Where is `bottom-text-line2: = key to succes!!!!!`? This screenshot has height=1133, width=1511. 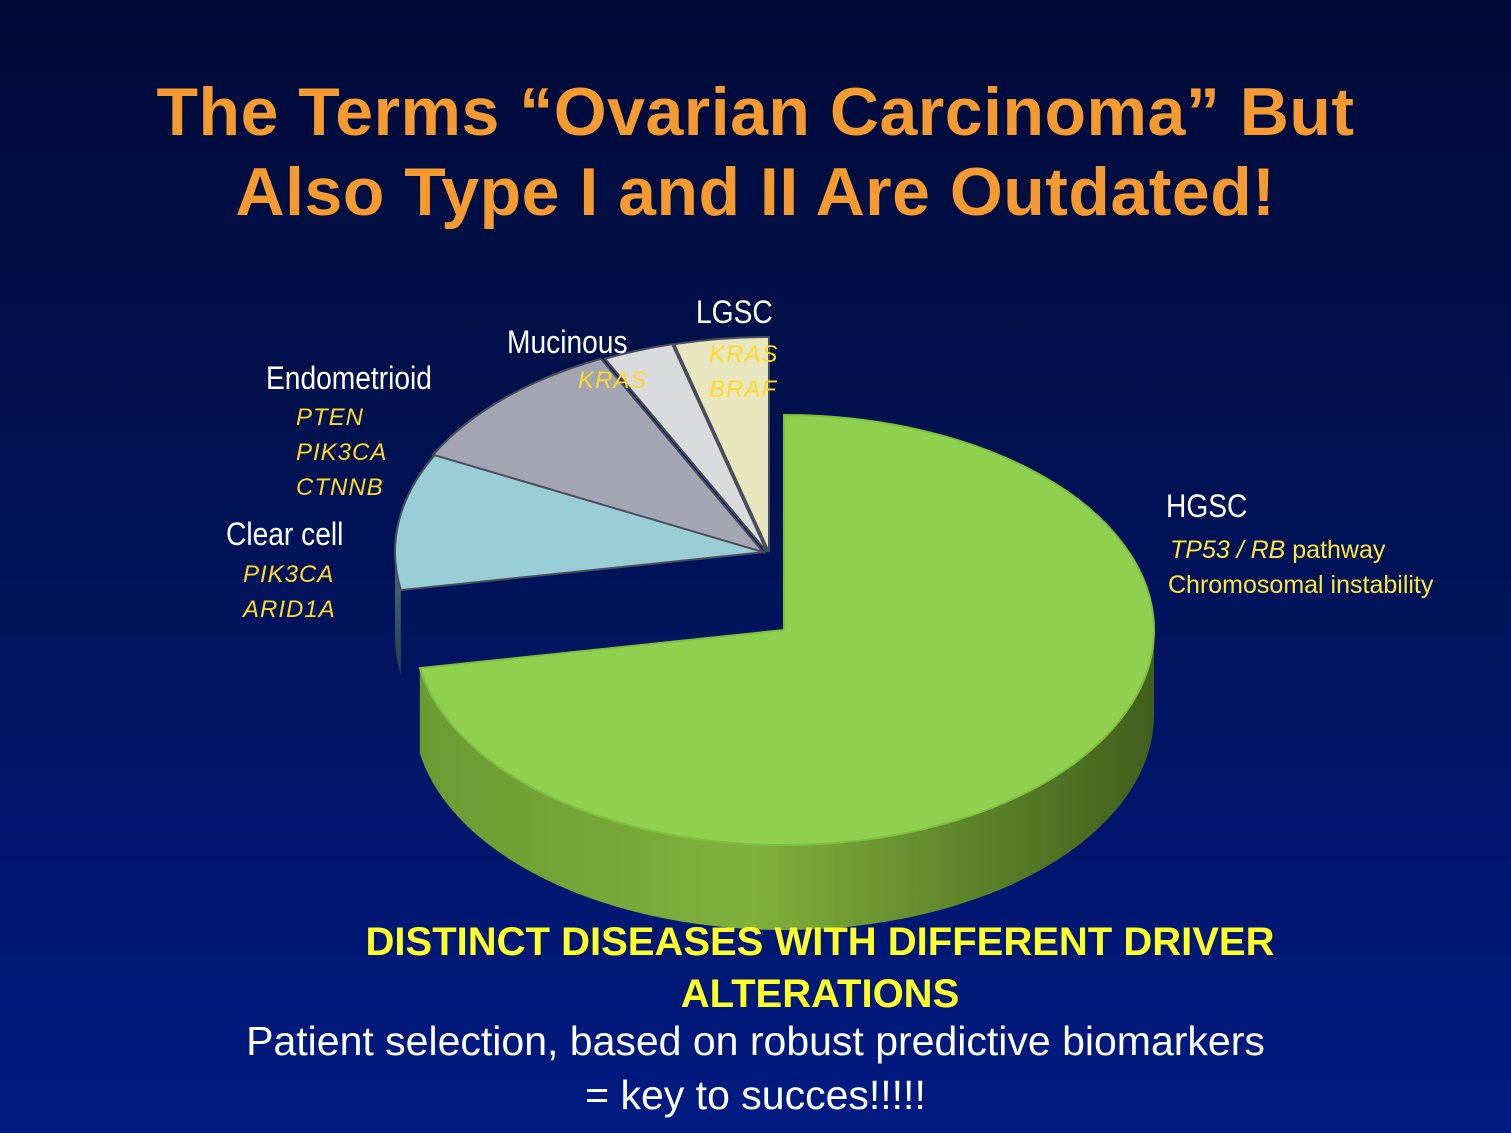
bottom-text-line2: = key to succes!!!!! is located at coordinates (755, 1095).